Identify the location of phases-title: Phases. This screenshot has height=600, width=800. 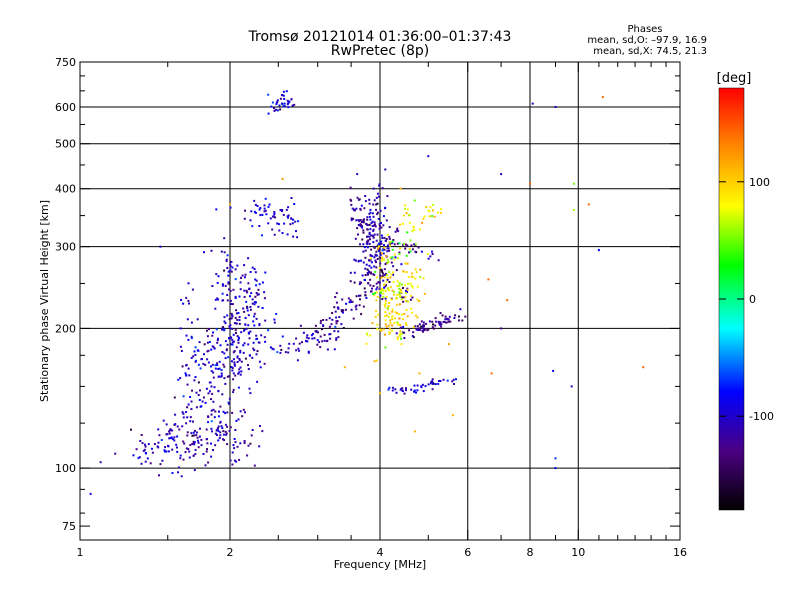
(644, 29).